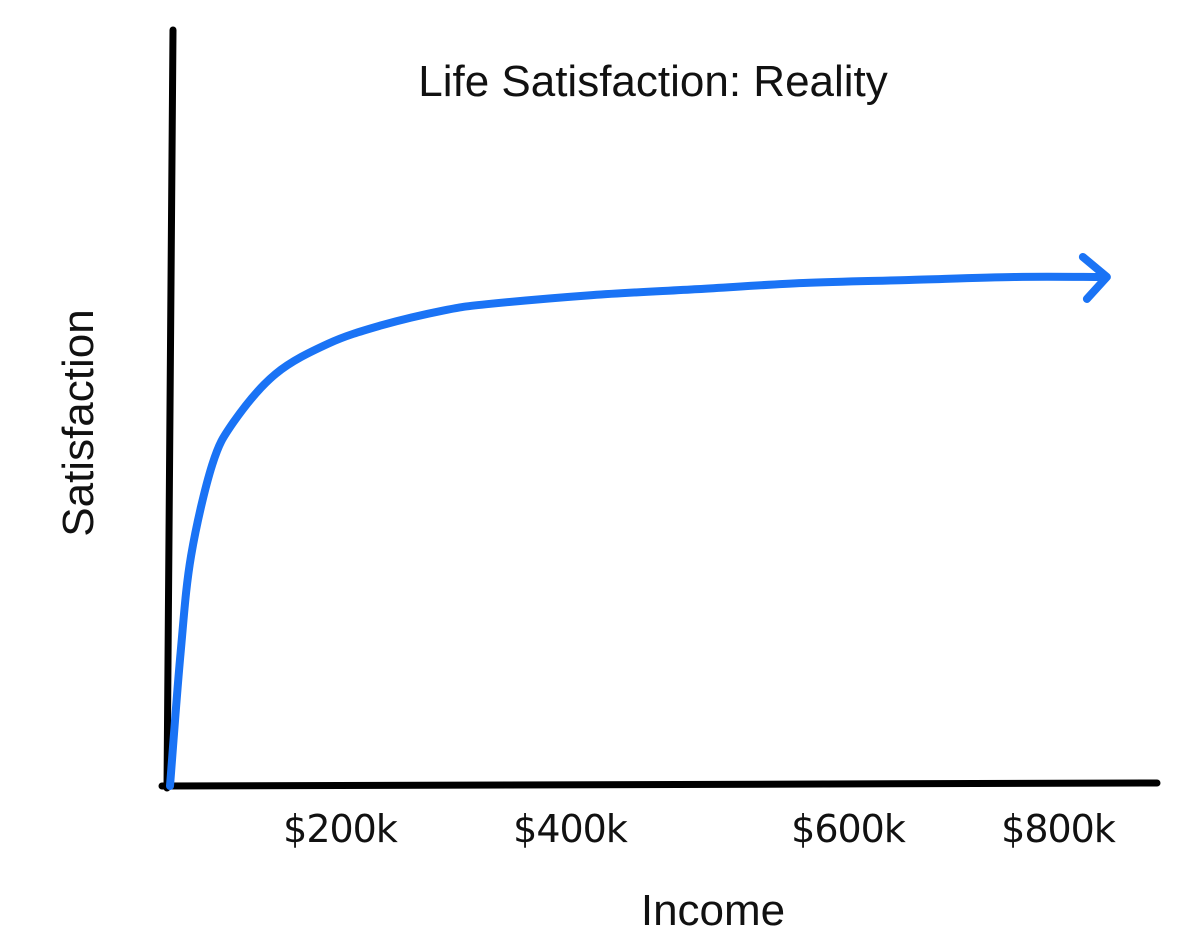  Describe the element at coordinates (848, 829) in the screenshot. I see `x-tick-label: $600k` at that location.